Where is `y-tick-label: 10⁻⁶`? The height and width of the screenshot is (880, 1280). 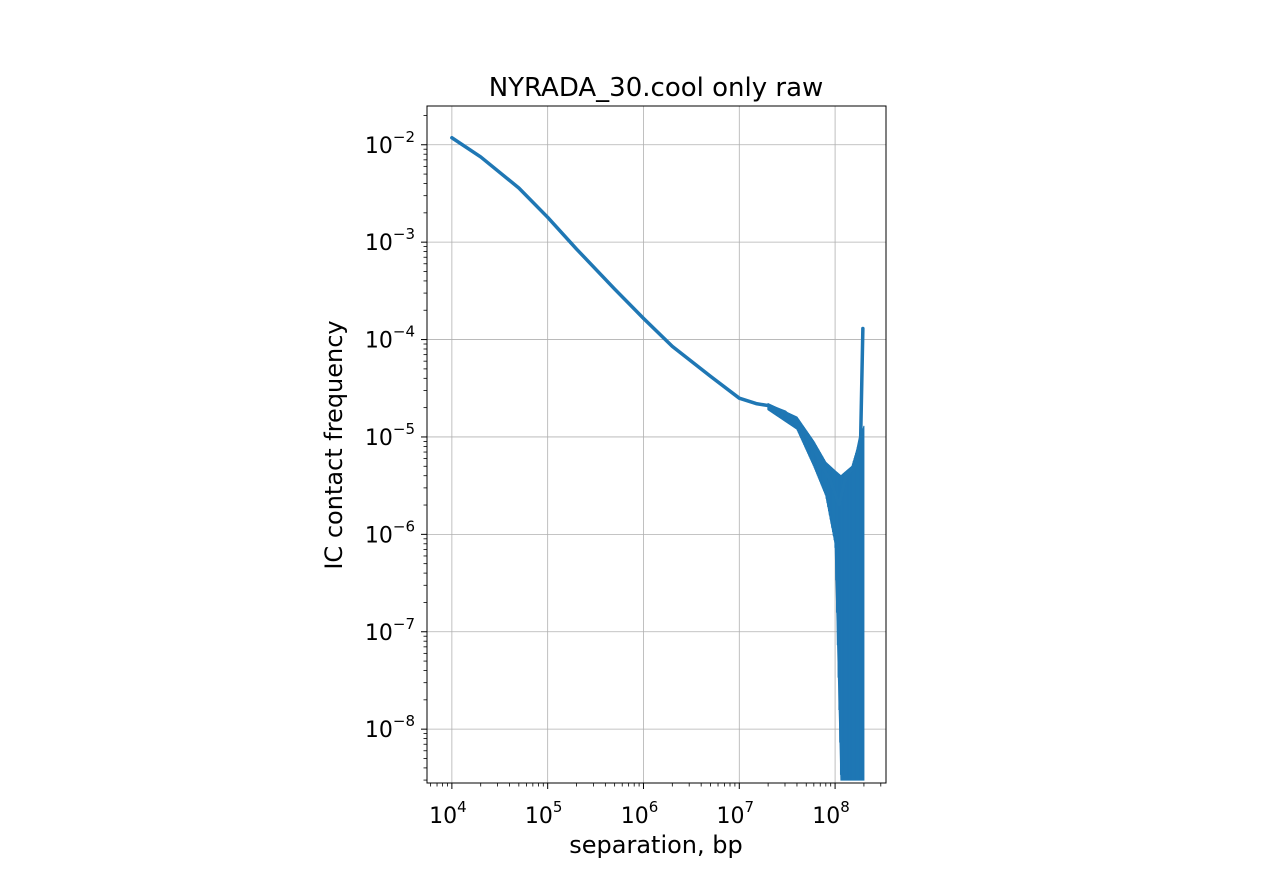
y-tick-label: 10⁻⁶ is located at coordinates (390, 532).